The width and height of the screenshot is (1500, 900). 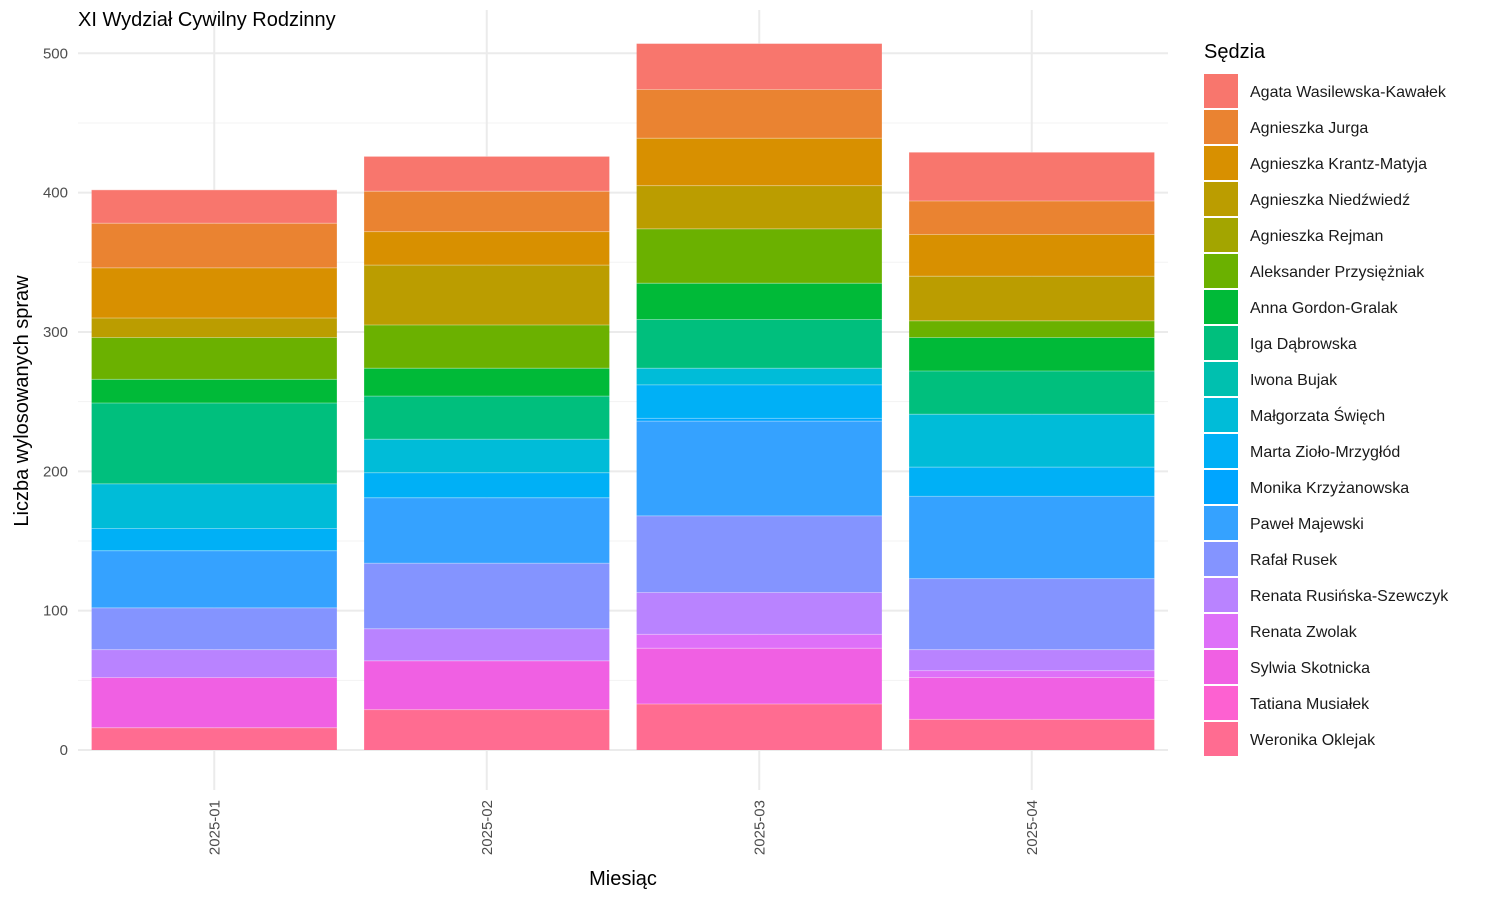 I want to click on legend-label: Renata Rusińska-Szewczyk, so click(x=1349, y=596).